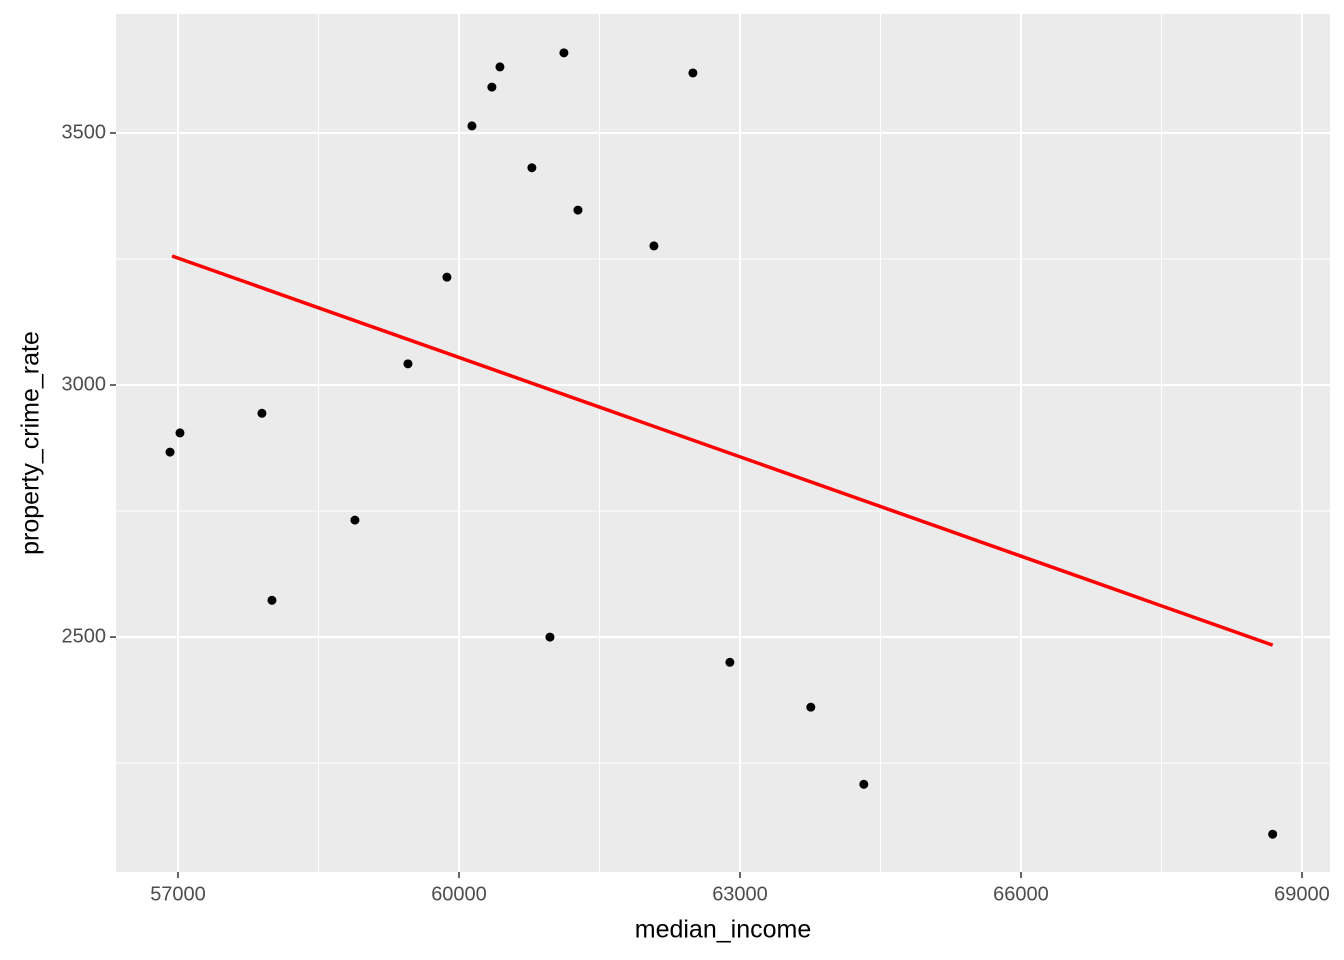  I want to click on y-axis-title: property_crime_rate, so click(31, 443).